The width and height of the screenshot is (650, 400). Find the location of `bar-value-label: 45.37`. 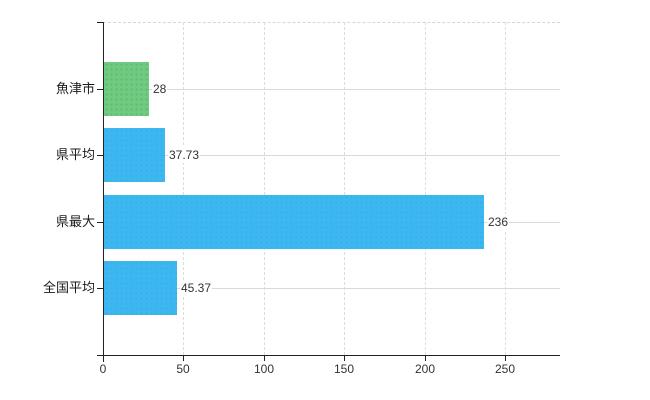

bar-value-label: 45.37 is located at coordinates (196, 288).